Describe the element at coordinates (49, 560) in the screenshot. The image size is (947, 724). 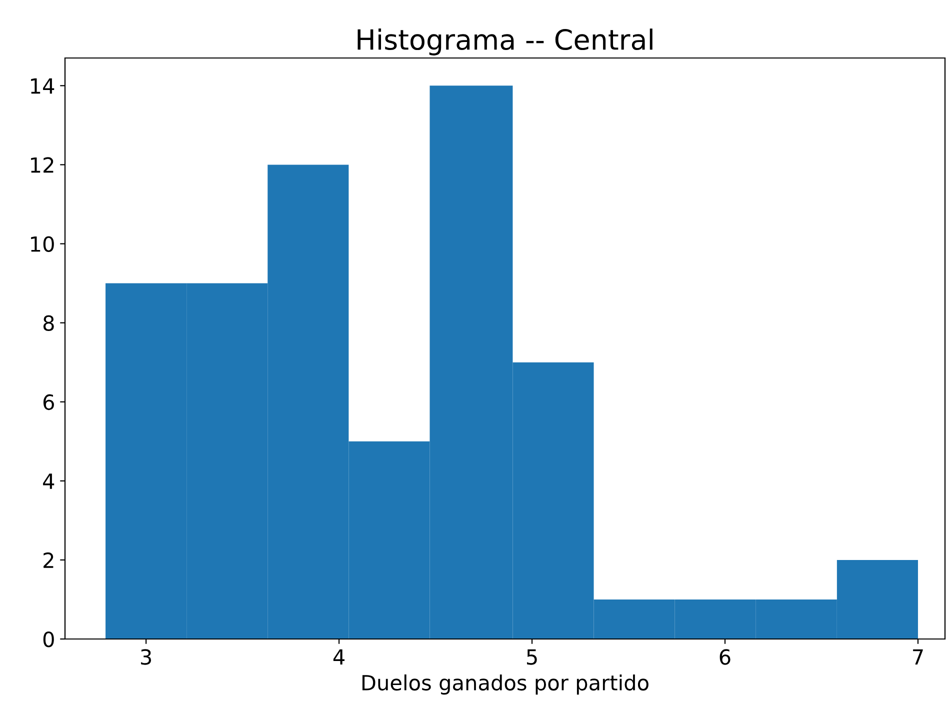
I see `y-tick-label: 2` at that location.